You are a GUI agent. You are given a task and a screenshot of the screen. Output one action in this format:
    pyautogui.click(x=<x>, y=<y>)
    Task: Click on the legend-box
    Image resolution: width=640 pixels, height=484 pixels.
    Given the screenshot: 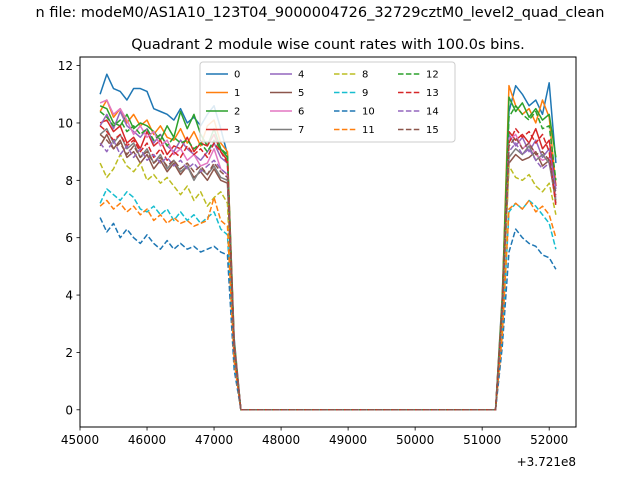 What is the action you would take?
    pyautogui.click(x=327, y=102)
    